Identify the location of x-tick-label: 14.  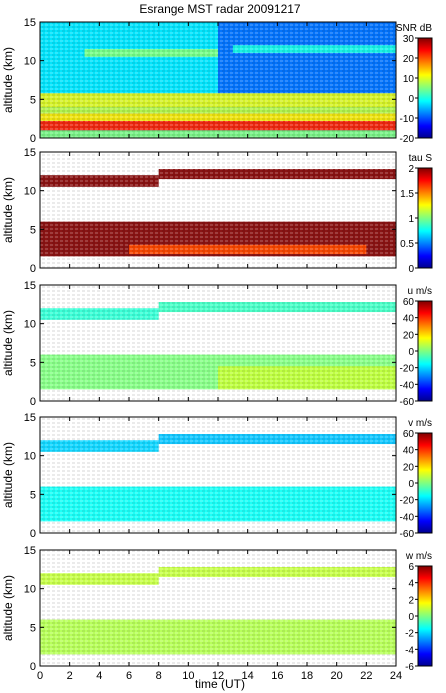
(248, 676).